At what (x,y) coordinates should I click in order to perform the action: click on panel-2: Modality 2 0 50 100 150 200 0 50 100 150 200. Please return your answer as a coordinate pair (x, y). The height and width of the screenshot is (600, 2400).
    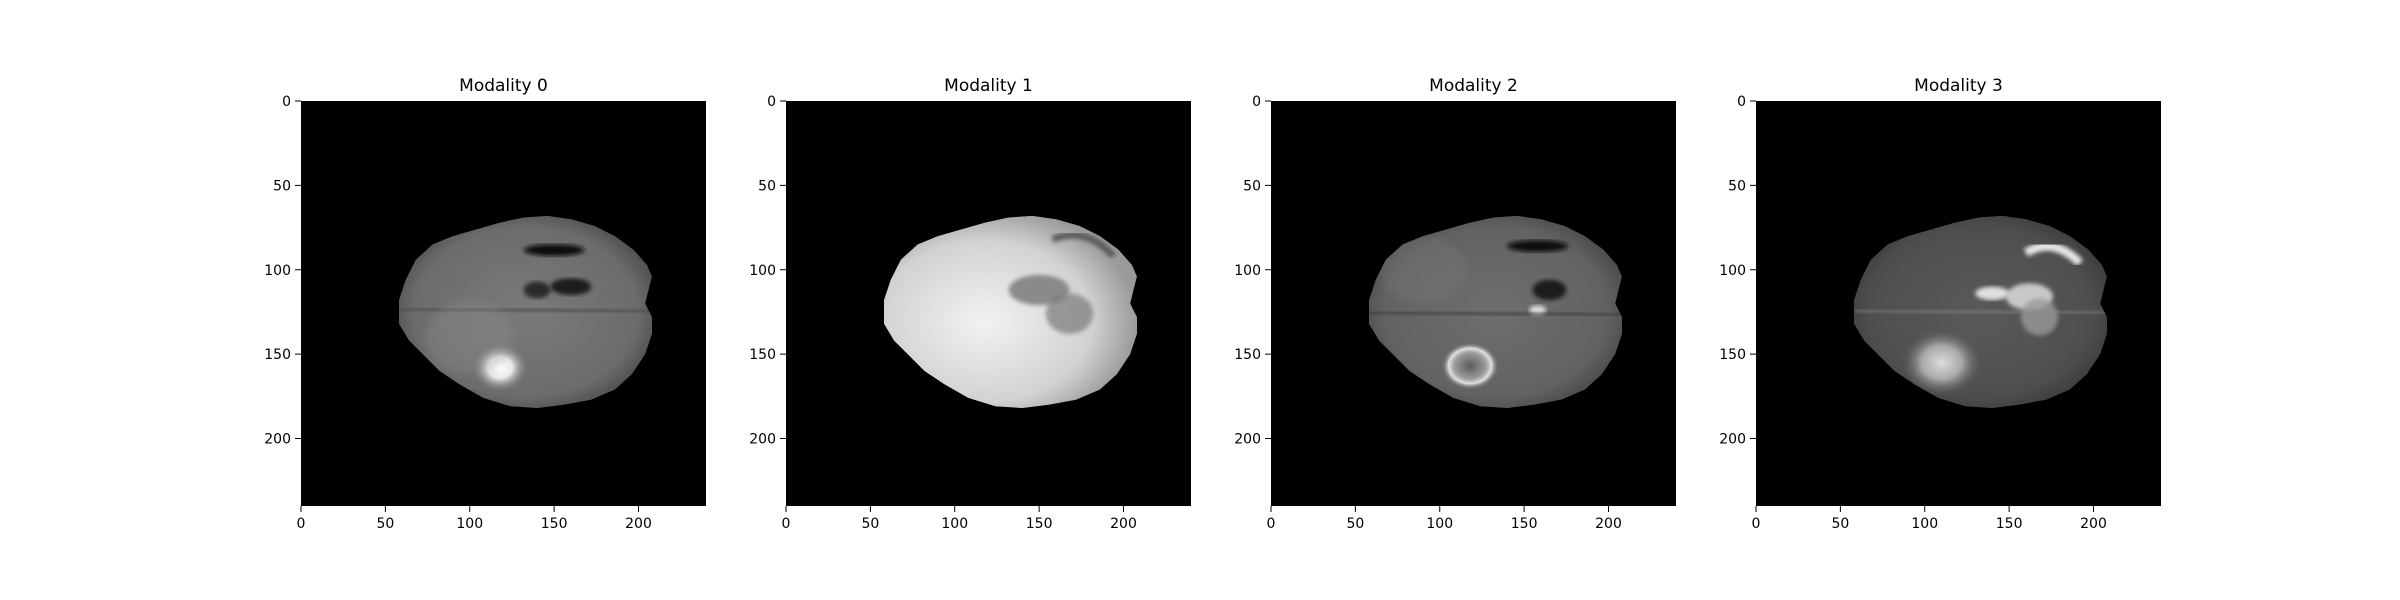
    Looking at the image, I should click on (1455, 304).